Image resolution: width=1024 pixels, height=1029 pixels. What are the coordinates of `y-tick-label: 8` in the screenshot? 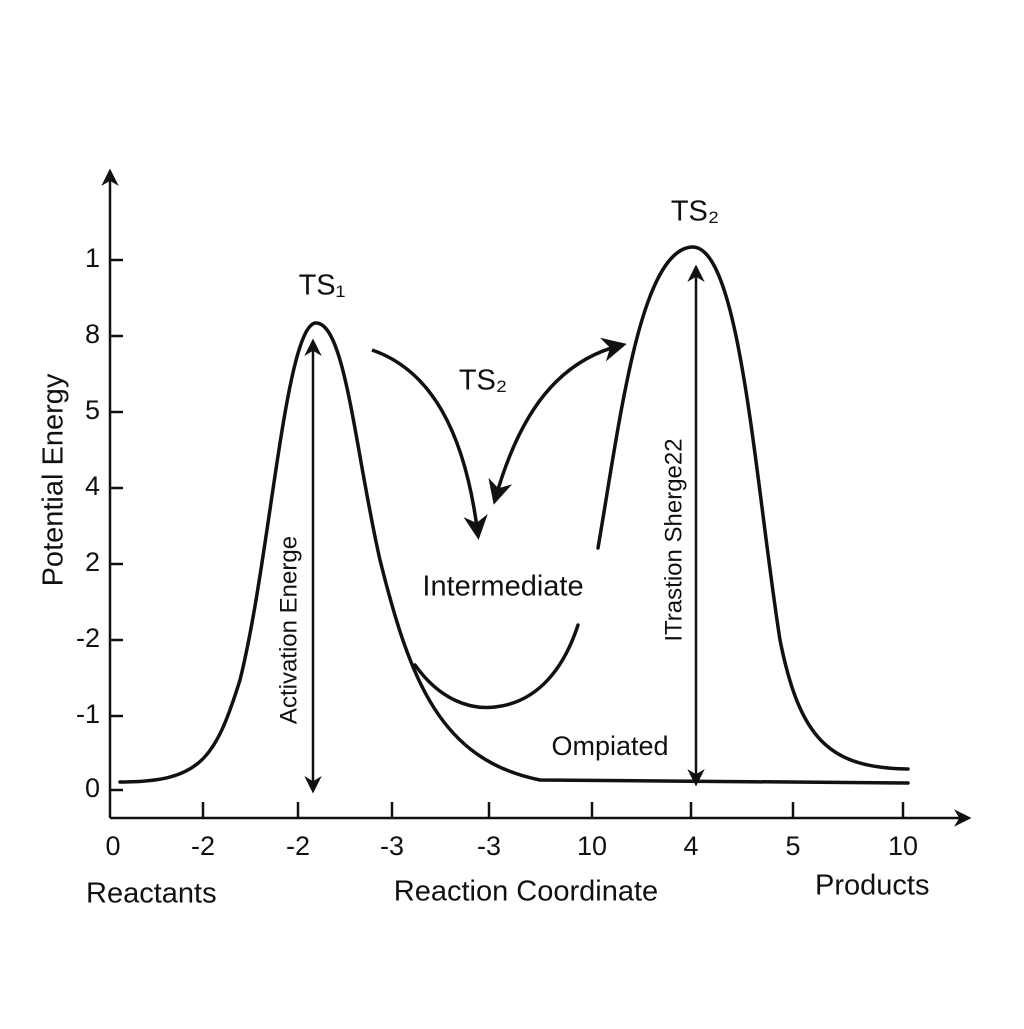 It's located at (92, 334).